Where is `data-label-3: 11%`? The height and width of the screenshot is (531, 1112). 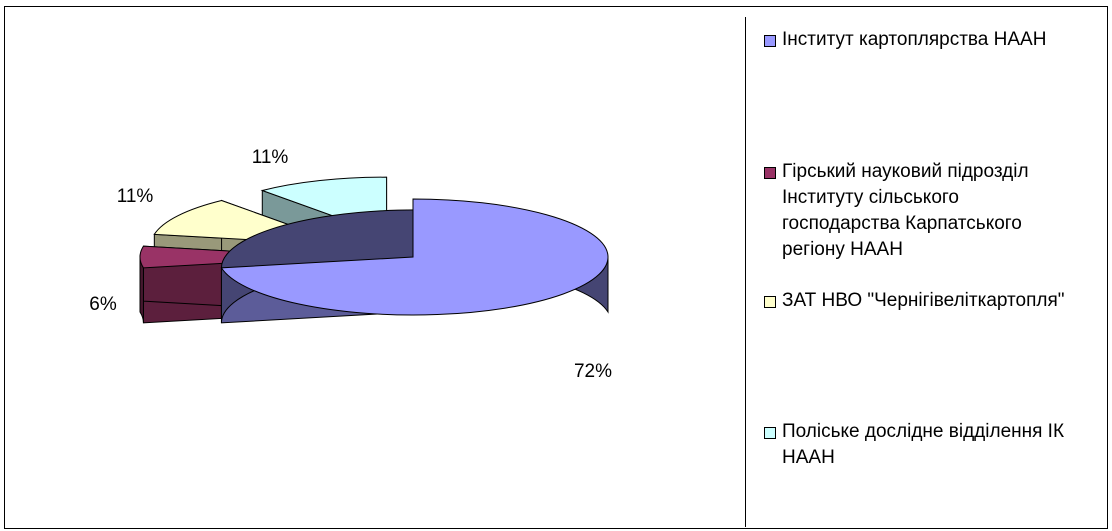
data-label-3: 11% is located at coordinates (270, 157).